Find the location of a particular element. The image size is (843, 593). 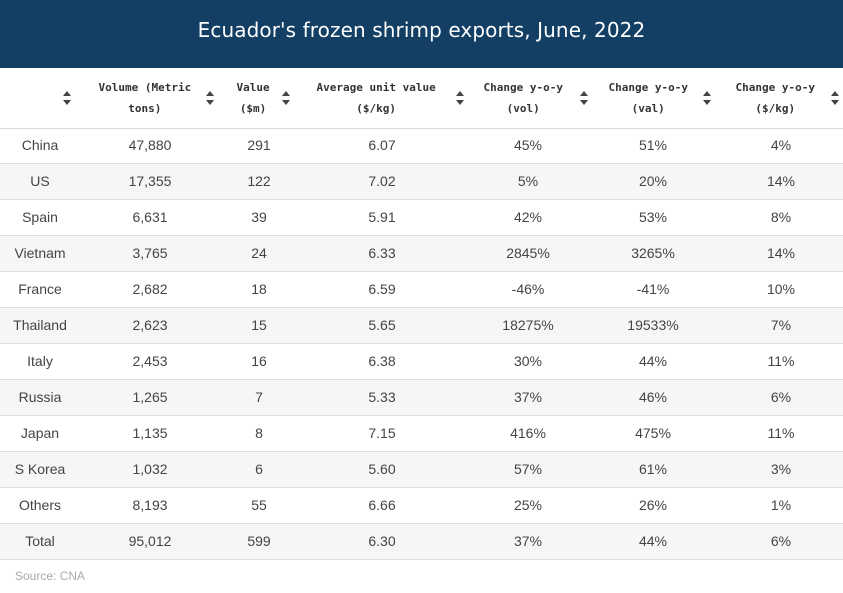

table-row: Others 8,193 55 6.66 25% 26% 1% is located at coordinates (421, 506).